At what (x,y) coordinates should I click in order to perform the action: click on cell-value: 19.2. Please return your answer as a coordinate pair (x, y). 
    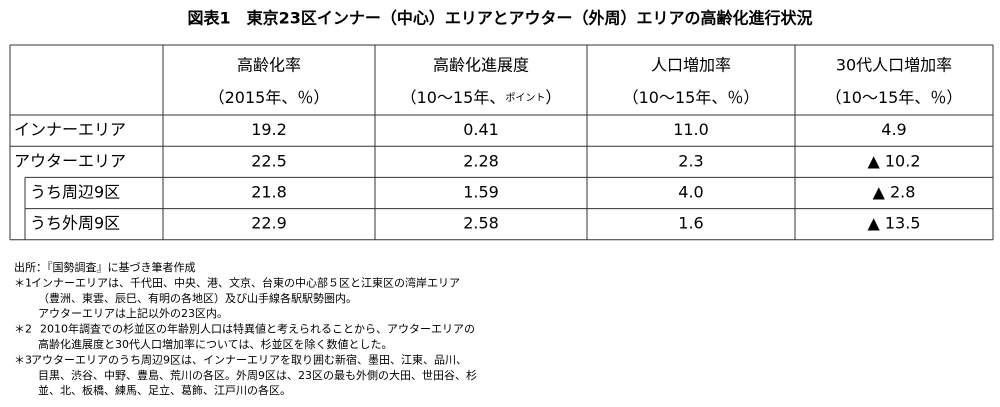
    Looking at the image, I should click on (269, 129).